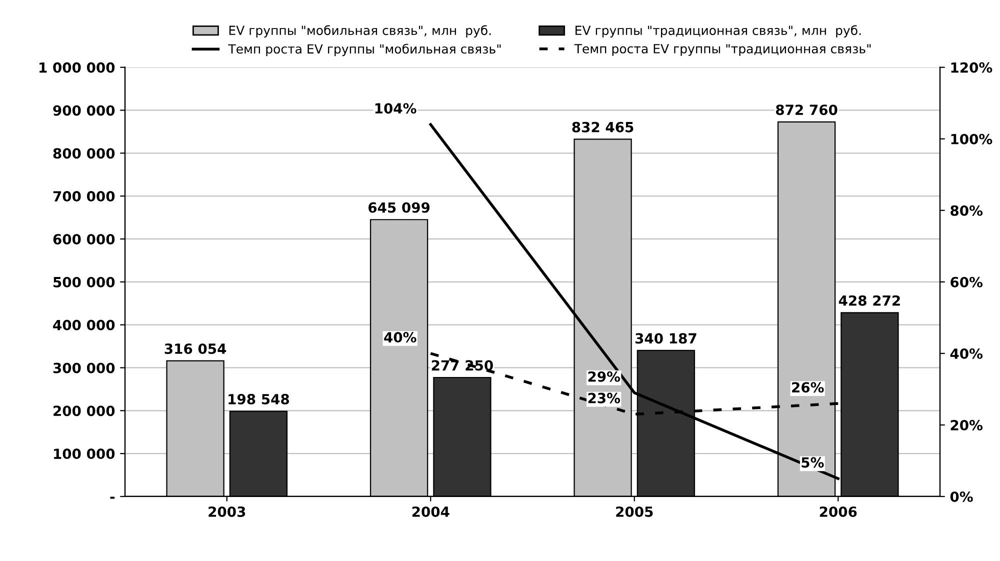 Image resolution: width=1000 pixels, height=561 pixels. I want to click on data-label: 198 548, so click(259, 399).